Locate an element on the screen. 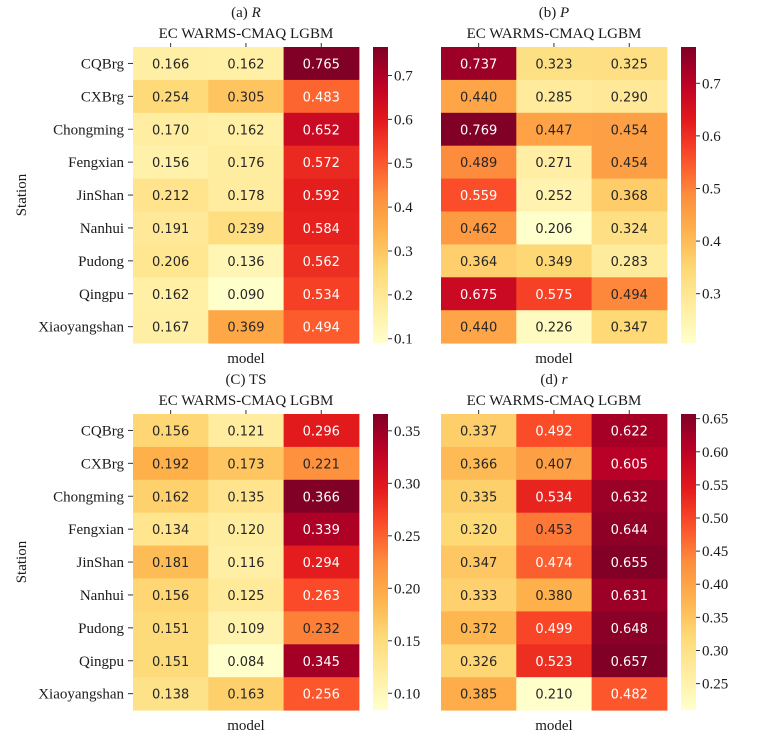 The image size is (758, 737). panel-title-variable: P is located at coordinates (564, 13).